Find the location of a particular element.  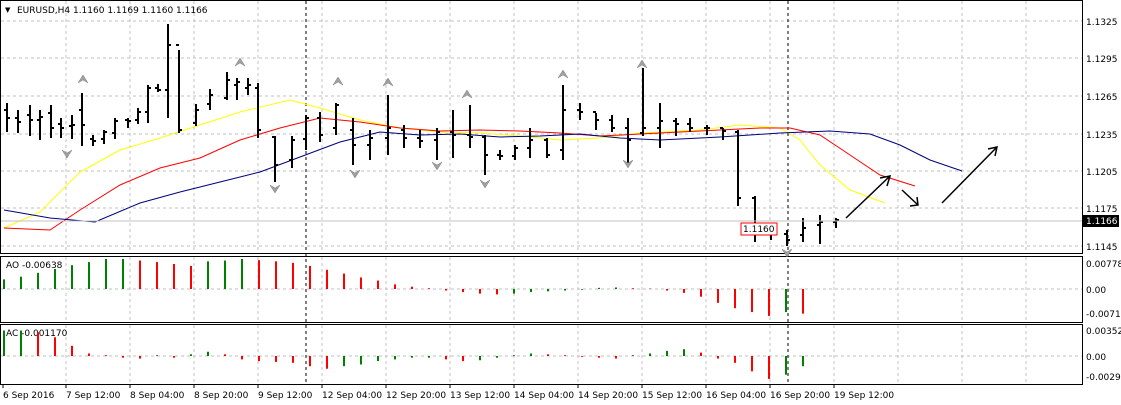

trend-arrows is located at coordinates (921, 182).